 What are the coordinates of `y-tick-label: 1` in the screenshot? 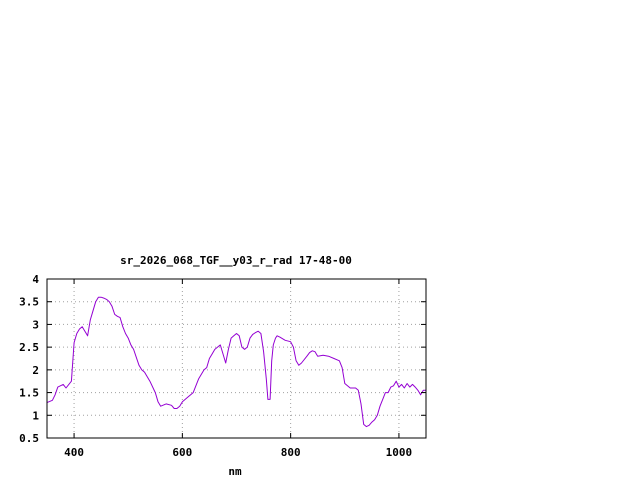 It's located at (35, 415).